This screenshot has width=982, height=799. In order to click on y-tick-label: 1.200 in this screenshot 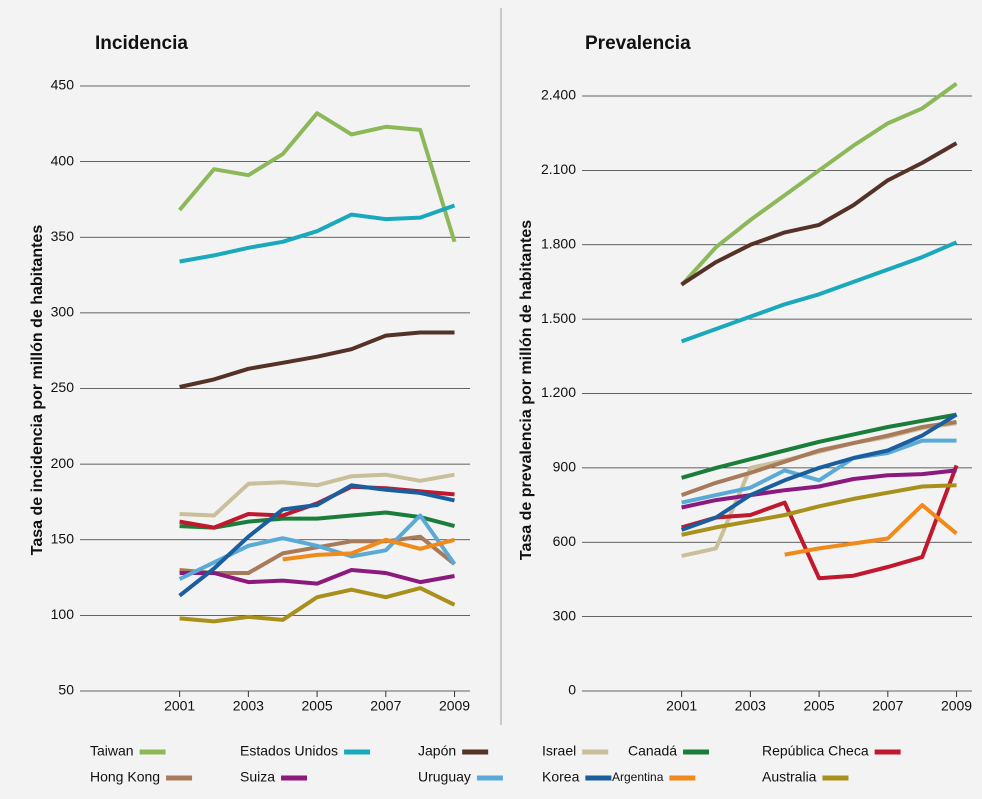, I will do `click(558, 392)`.